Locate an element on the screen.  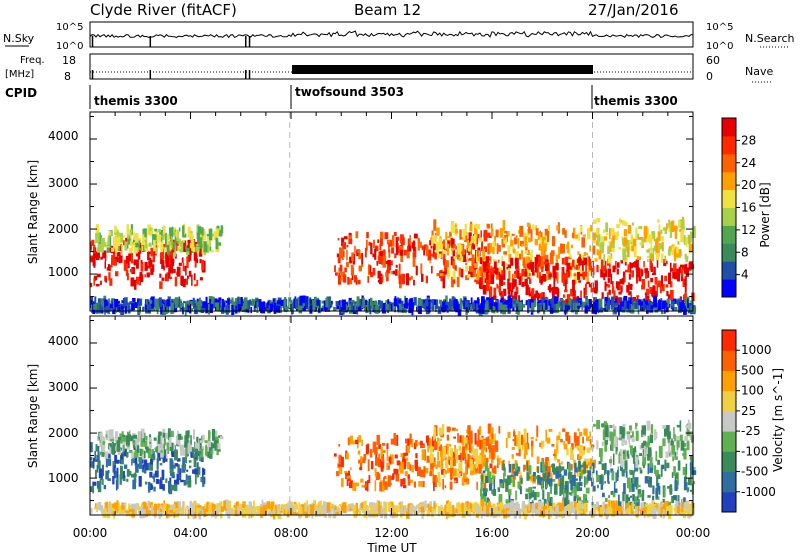
velocity-colorbar-swatch is located at coordinates (729, 421).